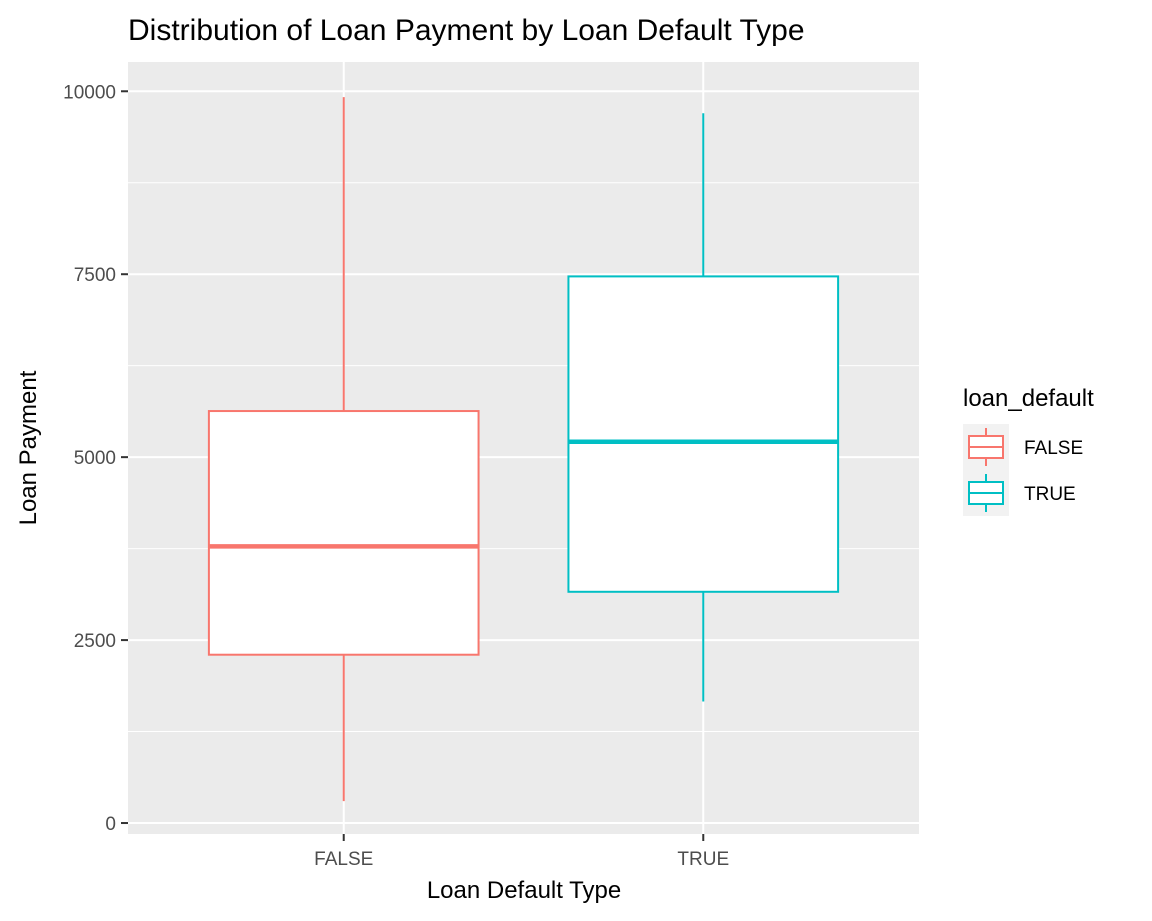 The height and width of the screenshot is (921, 1152). What do you see at coordinates (1019, 493) in the screenshot?
I see `legend-item-true: TRUE` at bounding box center [1019, 493].